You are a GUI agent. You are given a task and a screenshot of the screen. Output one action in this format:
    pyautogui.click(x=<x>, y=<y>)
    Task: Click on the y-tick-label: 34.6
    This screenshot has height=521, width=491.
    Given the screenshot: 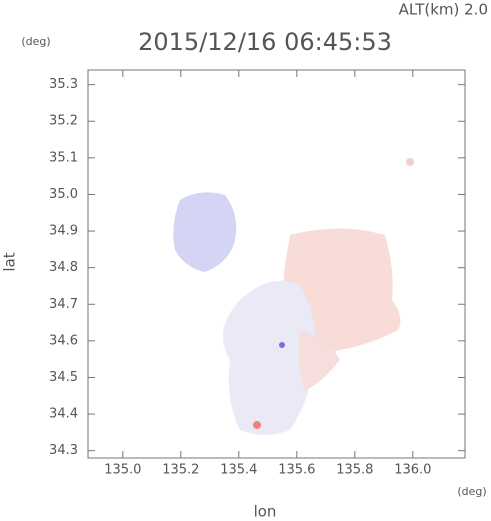 What is the action you would take?
    pyautogui.click(x=63, y=340)
    